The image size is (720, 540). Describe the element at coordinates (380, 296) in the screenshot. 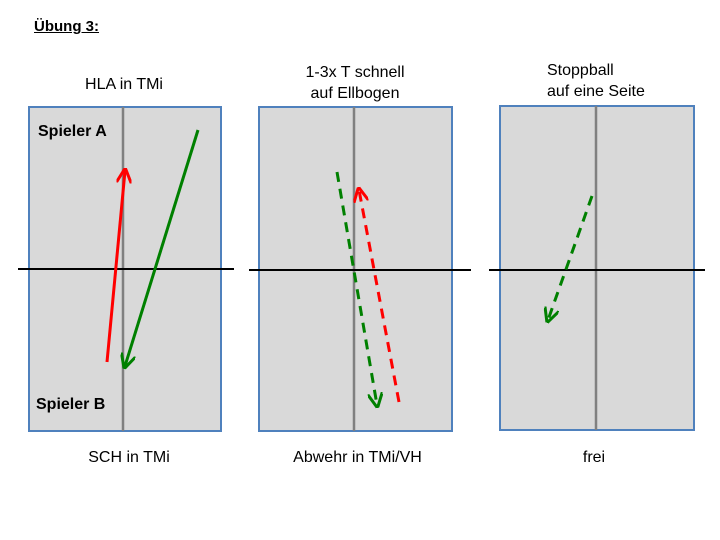

I see `defense-arrow-dashed` at that location.